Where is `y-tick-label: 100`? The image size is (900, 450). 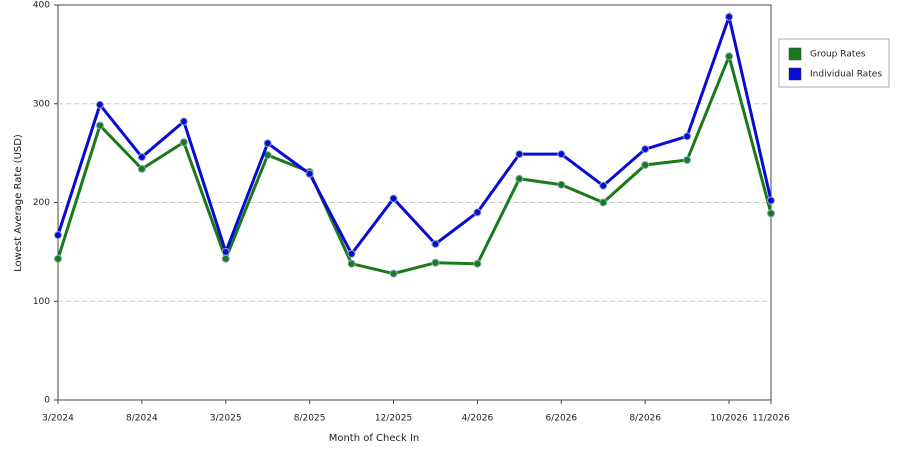
y-tick-label: 100 is located at coordinates (41, 302).